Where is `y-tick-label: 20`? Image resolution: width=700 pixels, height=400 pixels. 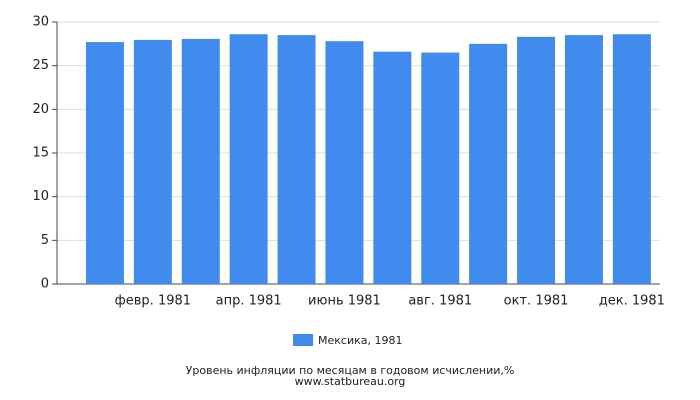 y-tick-label: 20 is located at coordinates (40, 109).